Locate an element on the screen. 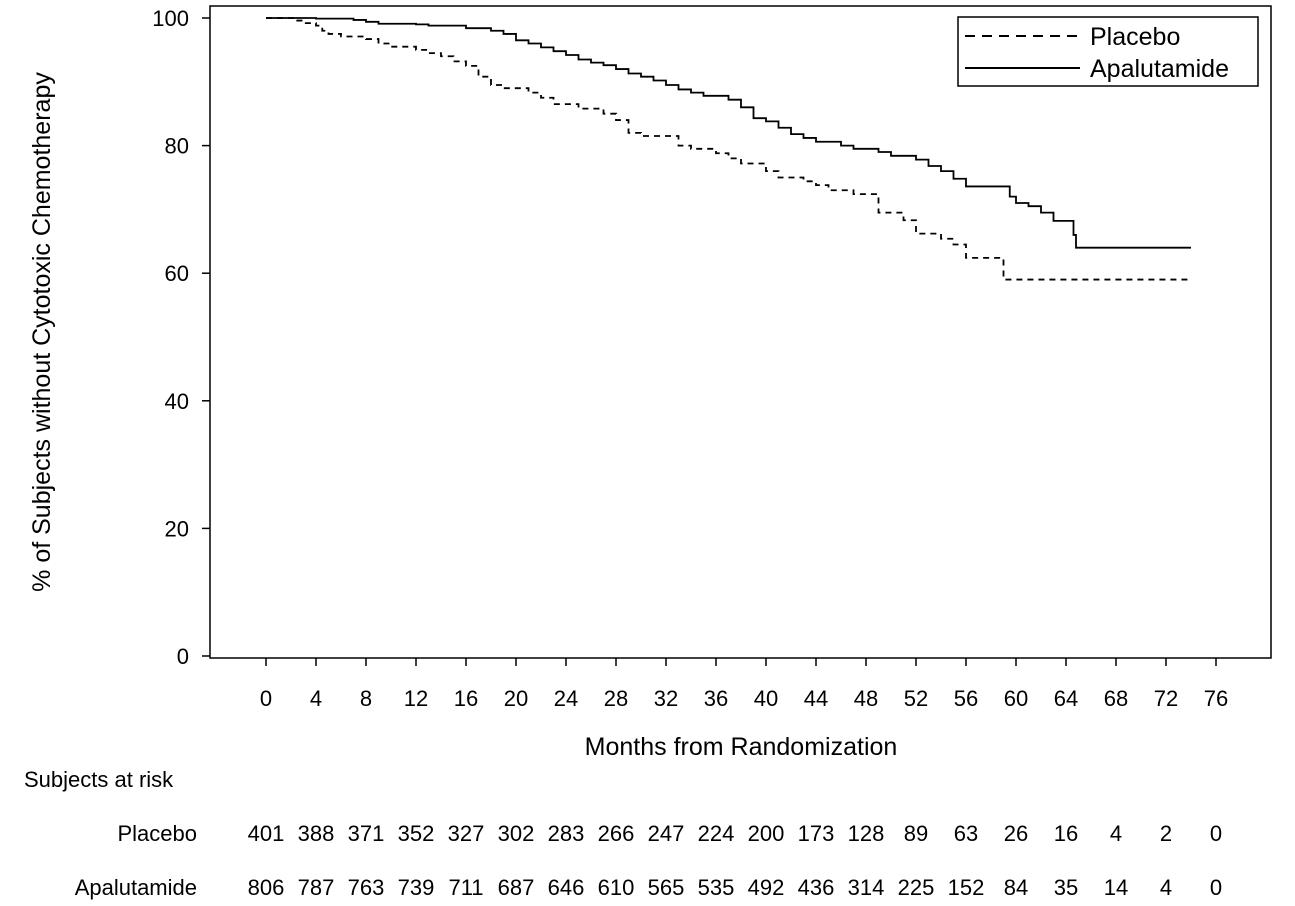 The width and height of the screenshot is (1295, 906). x-tick-label: 44 is located at coordinates (816, 698).